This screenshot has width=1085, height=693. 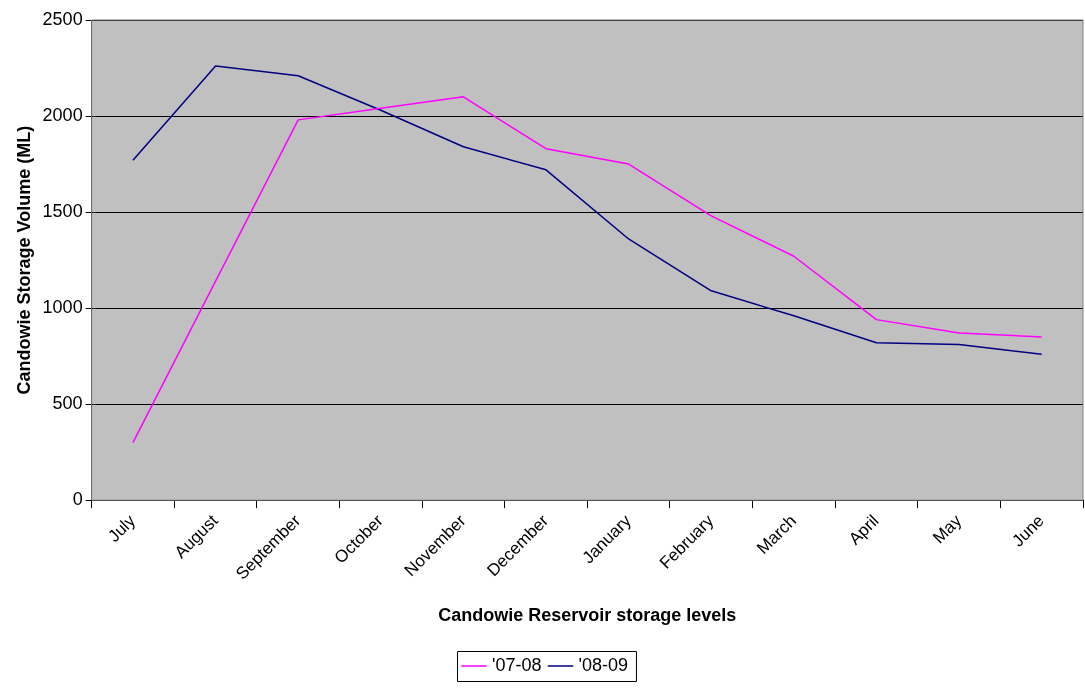 What do you see at coordinates (947, 529) in the screenshot?
I see `x-tick-label: May` at bounding box center [947, 529].